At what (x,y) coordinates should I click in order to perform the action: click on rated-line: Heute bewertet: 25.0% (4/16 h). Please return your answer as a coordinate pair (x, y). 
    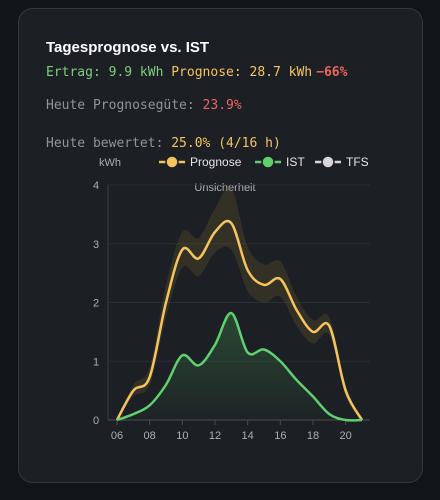
    Looking at the image, I should click on (163, 143).